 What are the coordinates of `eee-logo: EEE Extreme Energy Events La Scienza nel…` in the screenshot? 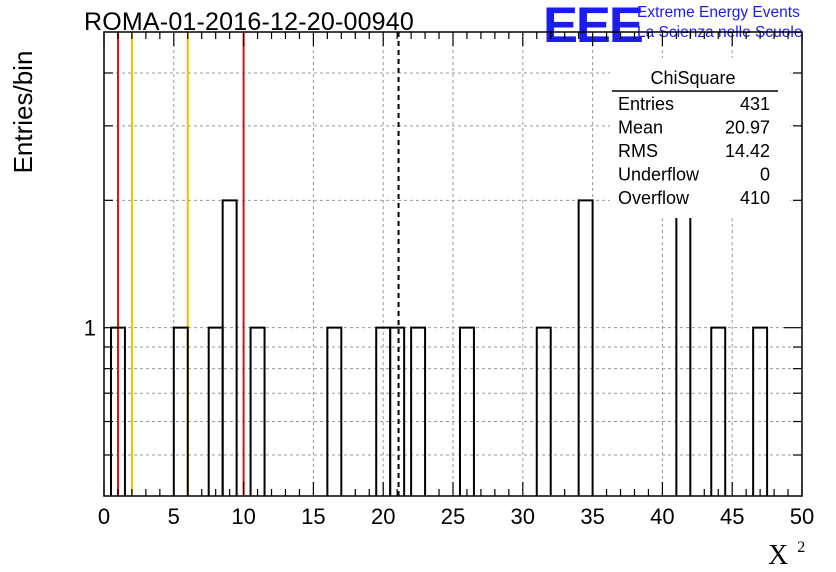 It's located at (688, 26).